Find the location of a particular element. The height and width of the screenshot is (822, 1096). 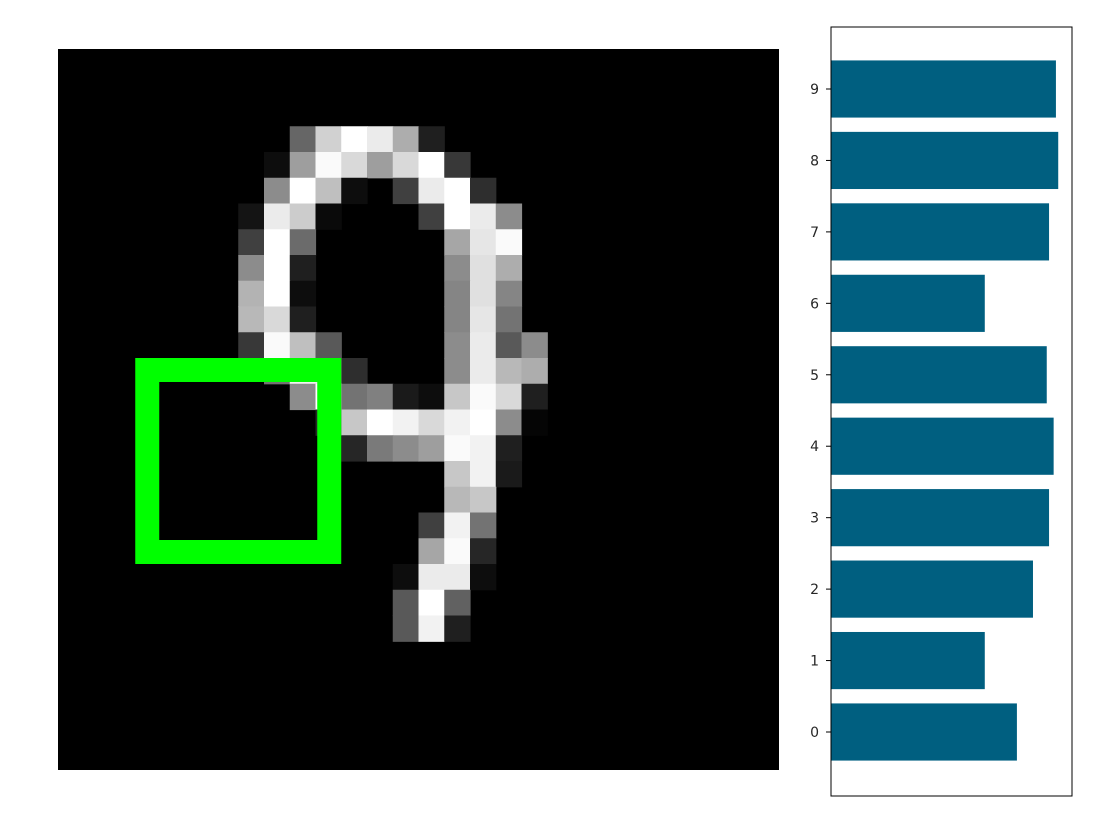

pixel-r7-c8 is located at coordinates (277, 242).